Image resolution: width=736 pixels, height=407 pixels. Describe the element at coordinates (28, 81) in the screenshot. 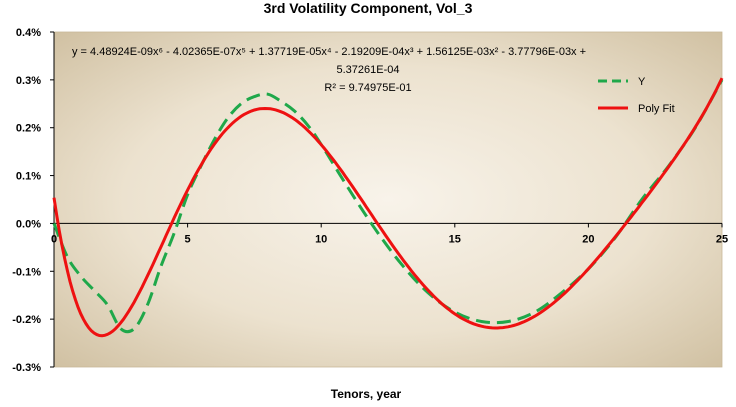

I see `y-tick-label: 0.3%` at that location.